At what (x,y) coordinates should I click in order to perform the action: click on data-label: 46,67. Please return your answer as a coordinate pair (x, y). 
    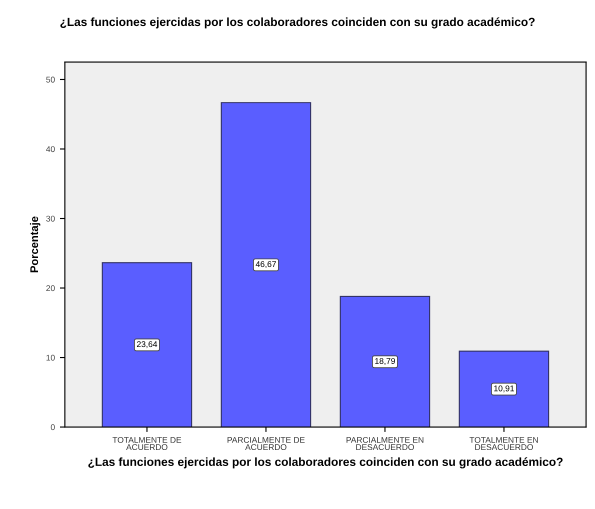
    Looking at the image, I should click on (266, 264).